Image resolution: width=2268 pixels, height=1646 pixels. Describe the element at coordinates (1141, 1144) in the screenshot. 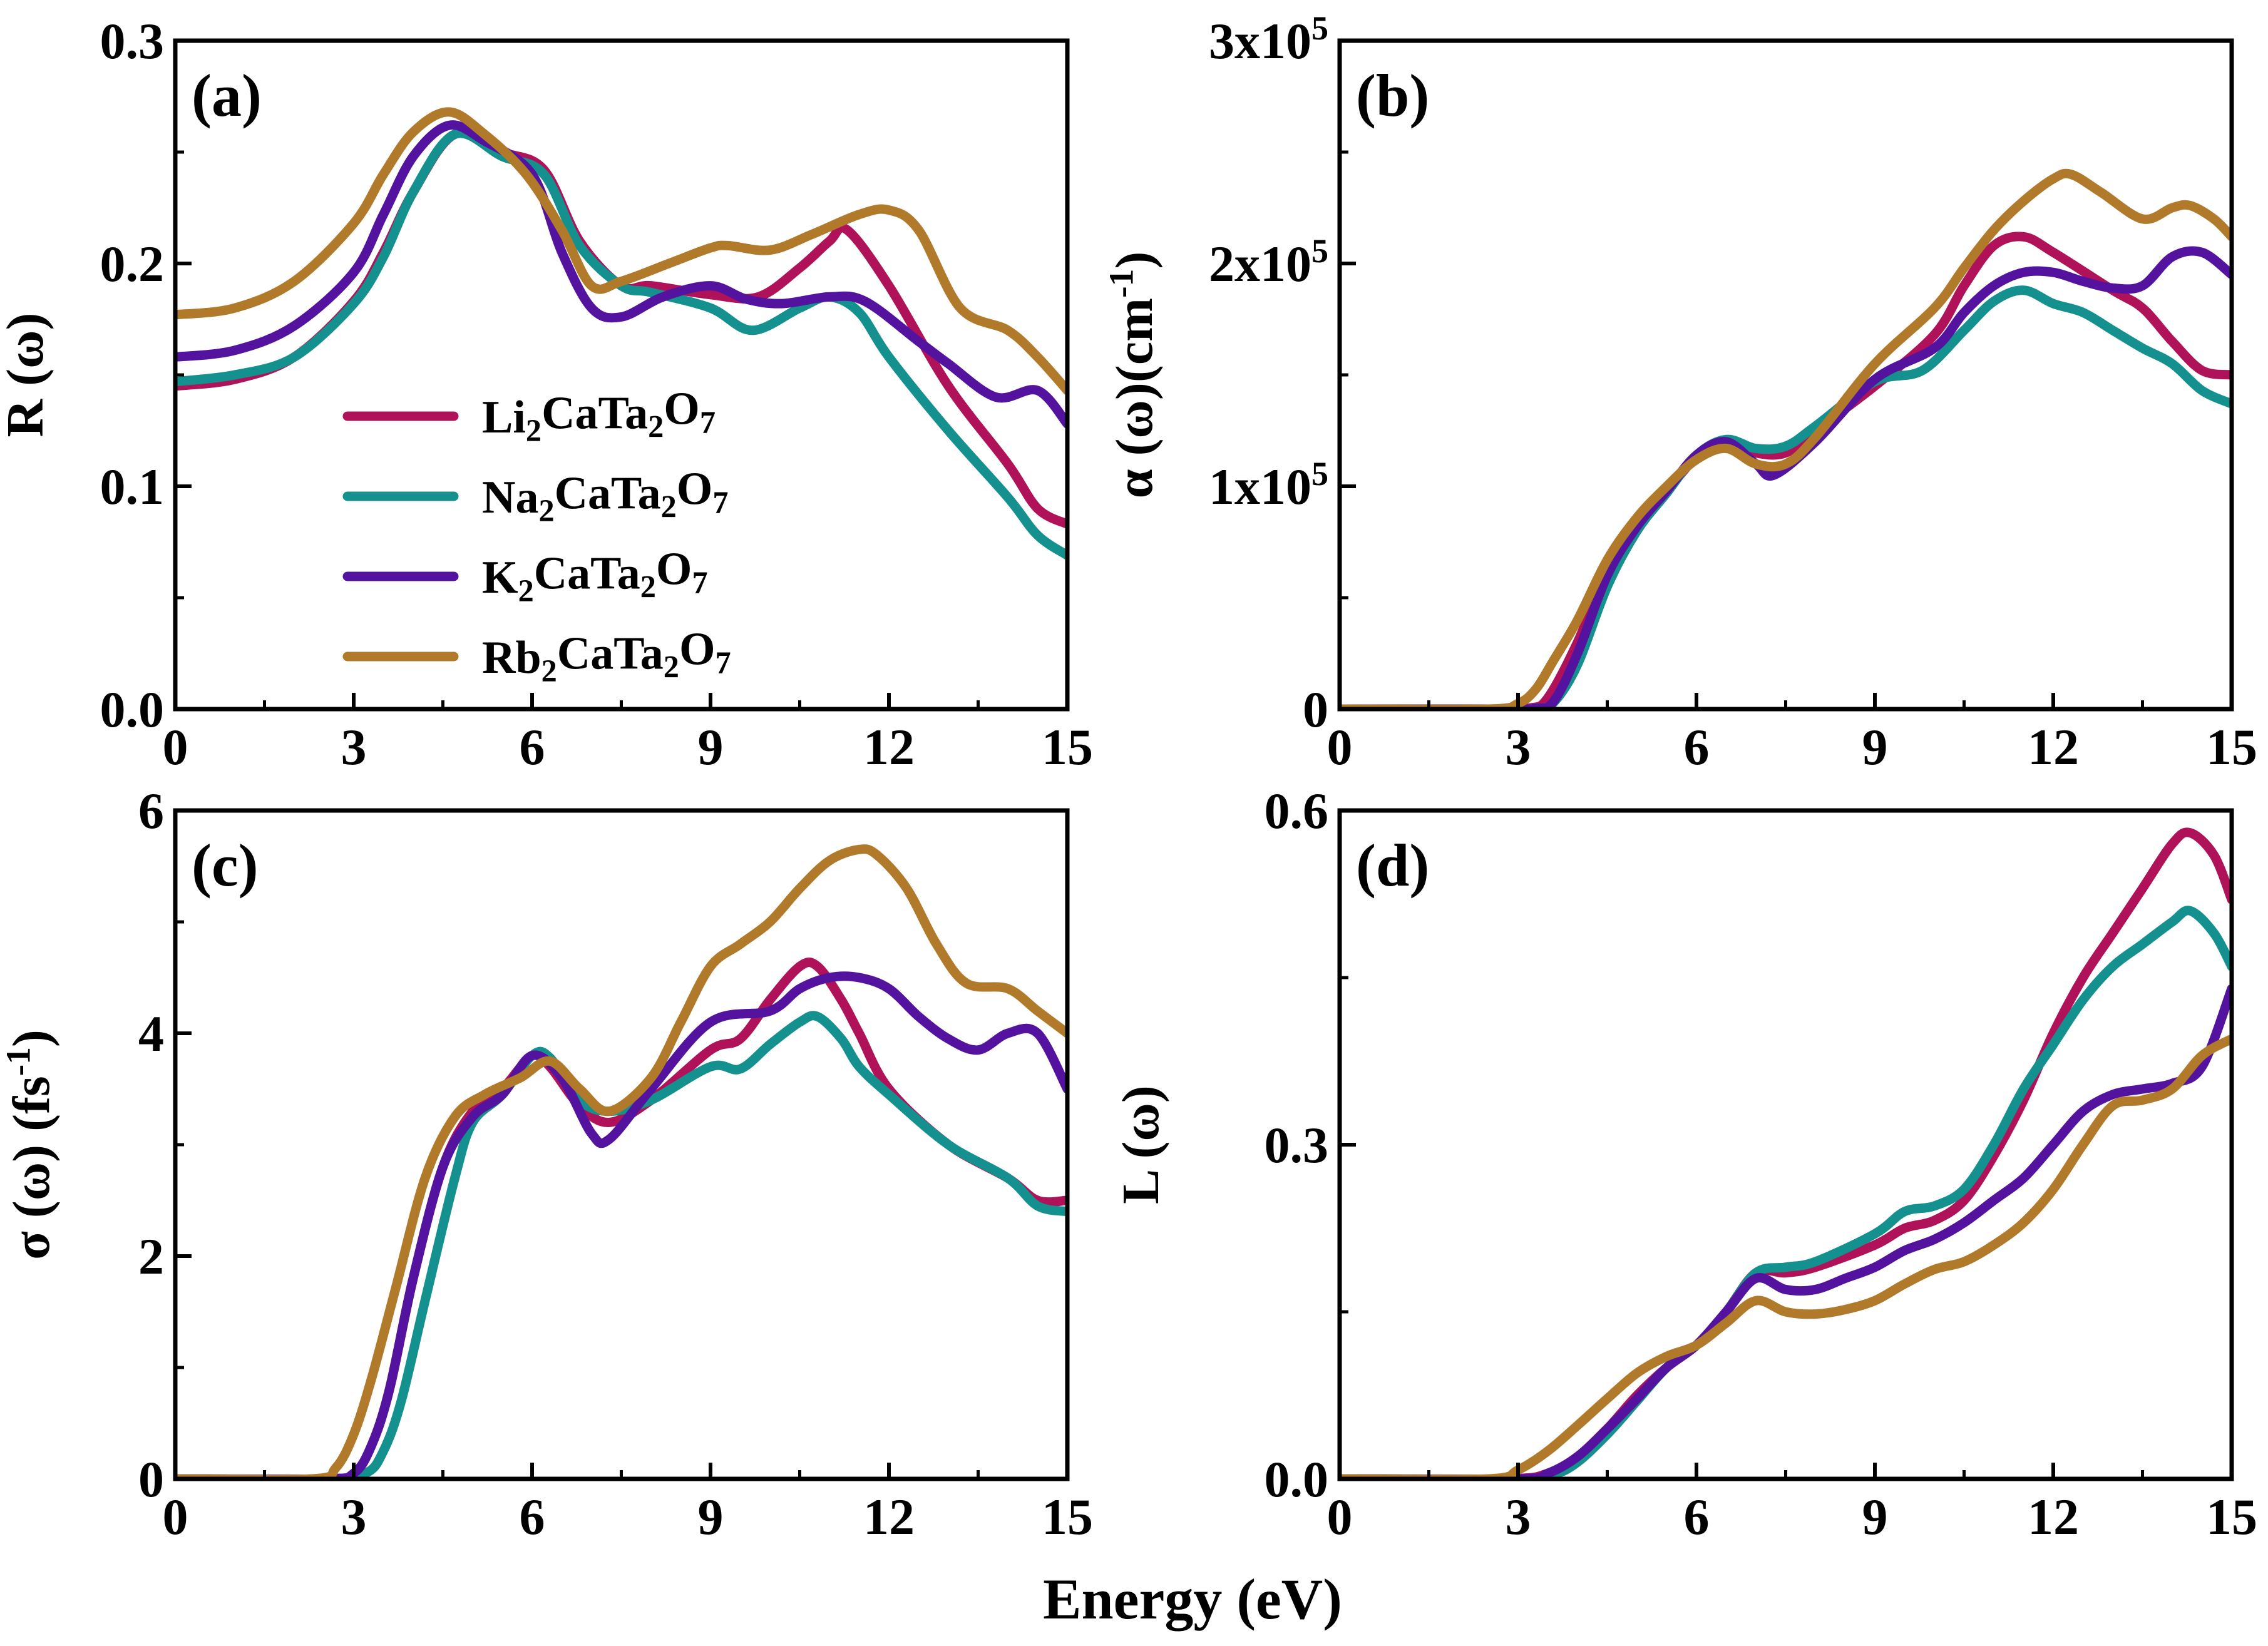

I see `y-axis-title-d: L (ω)` at that location.